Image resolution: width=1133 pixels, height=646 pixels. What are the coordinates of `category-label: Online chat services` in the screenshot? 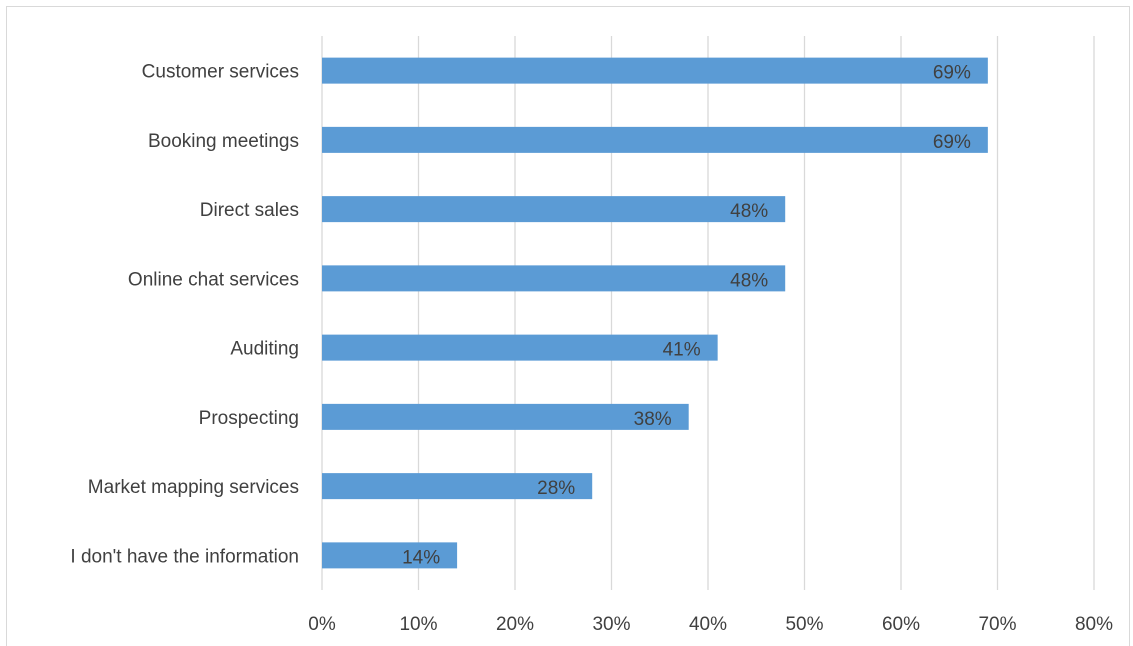 It's located at (213, 279).